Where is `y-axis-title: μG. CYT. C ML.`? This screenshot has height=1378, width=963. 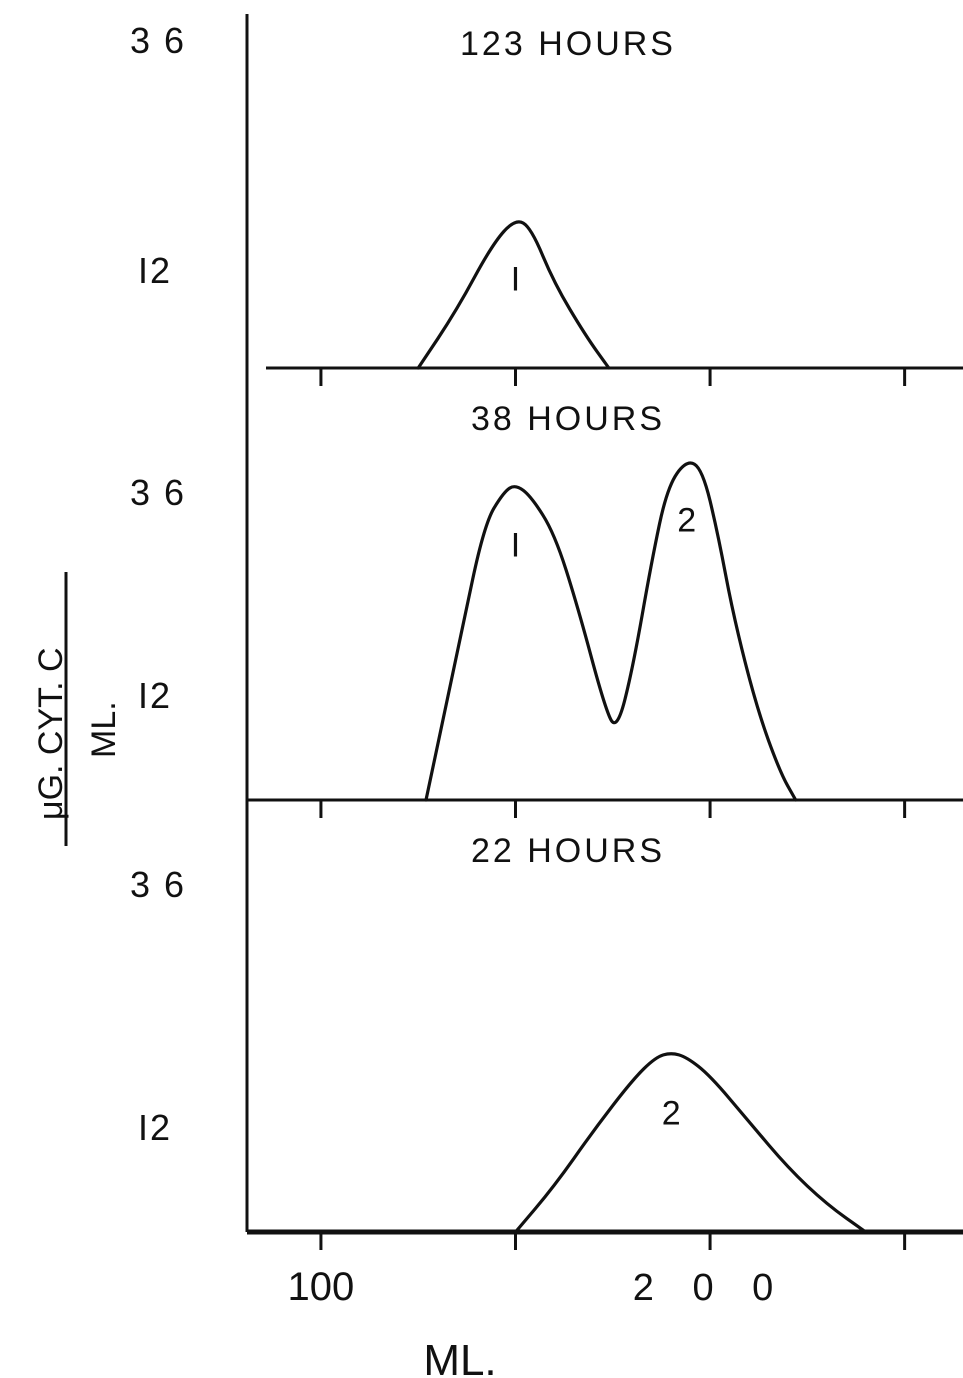 y-axis-title: μG. CYT. C ML. is located at coordinates (77, 709).